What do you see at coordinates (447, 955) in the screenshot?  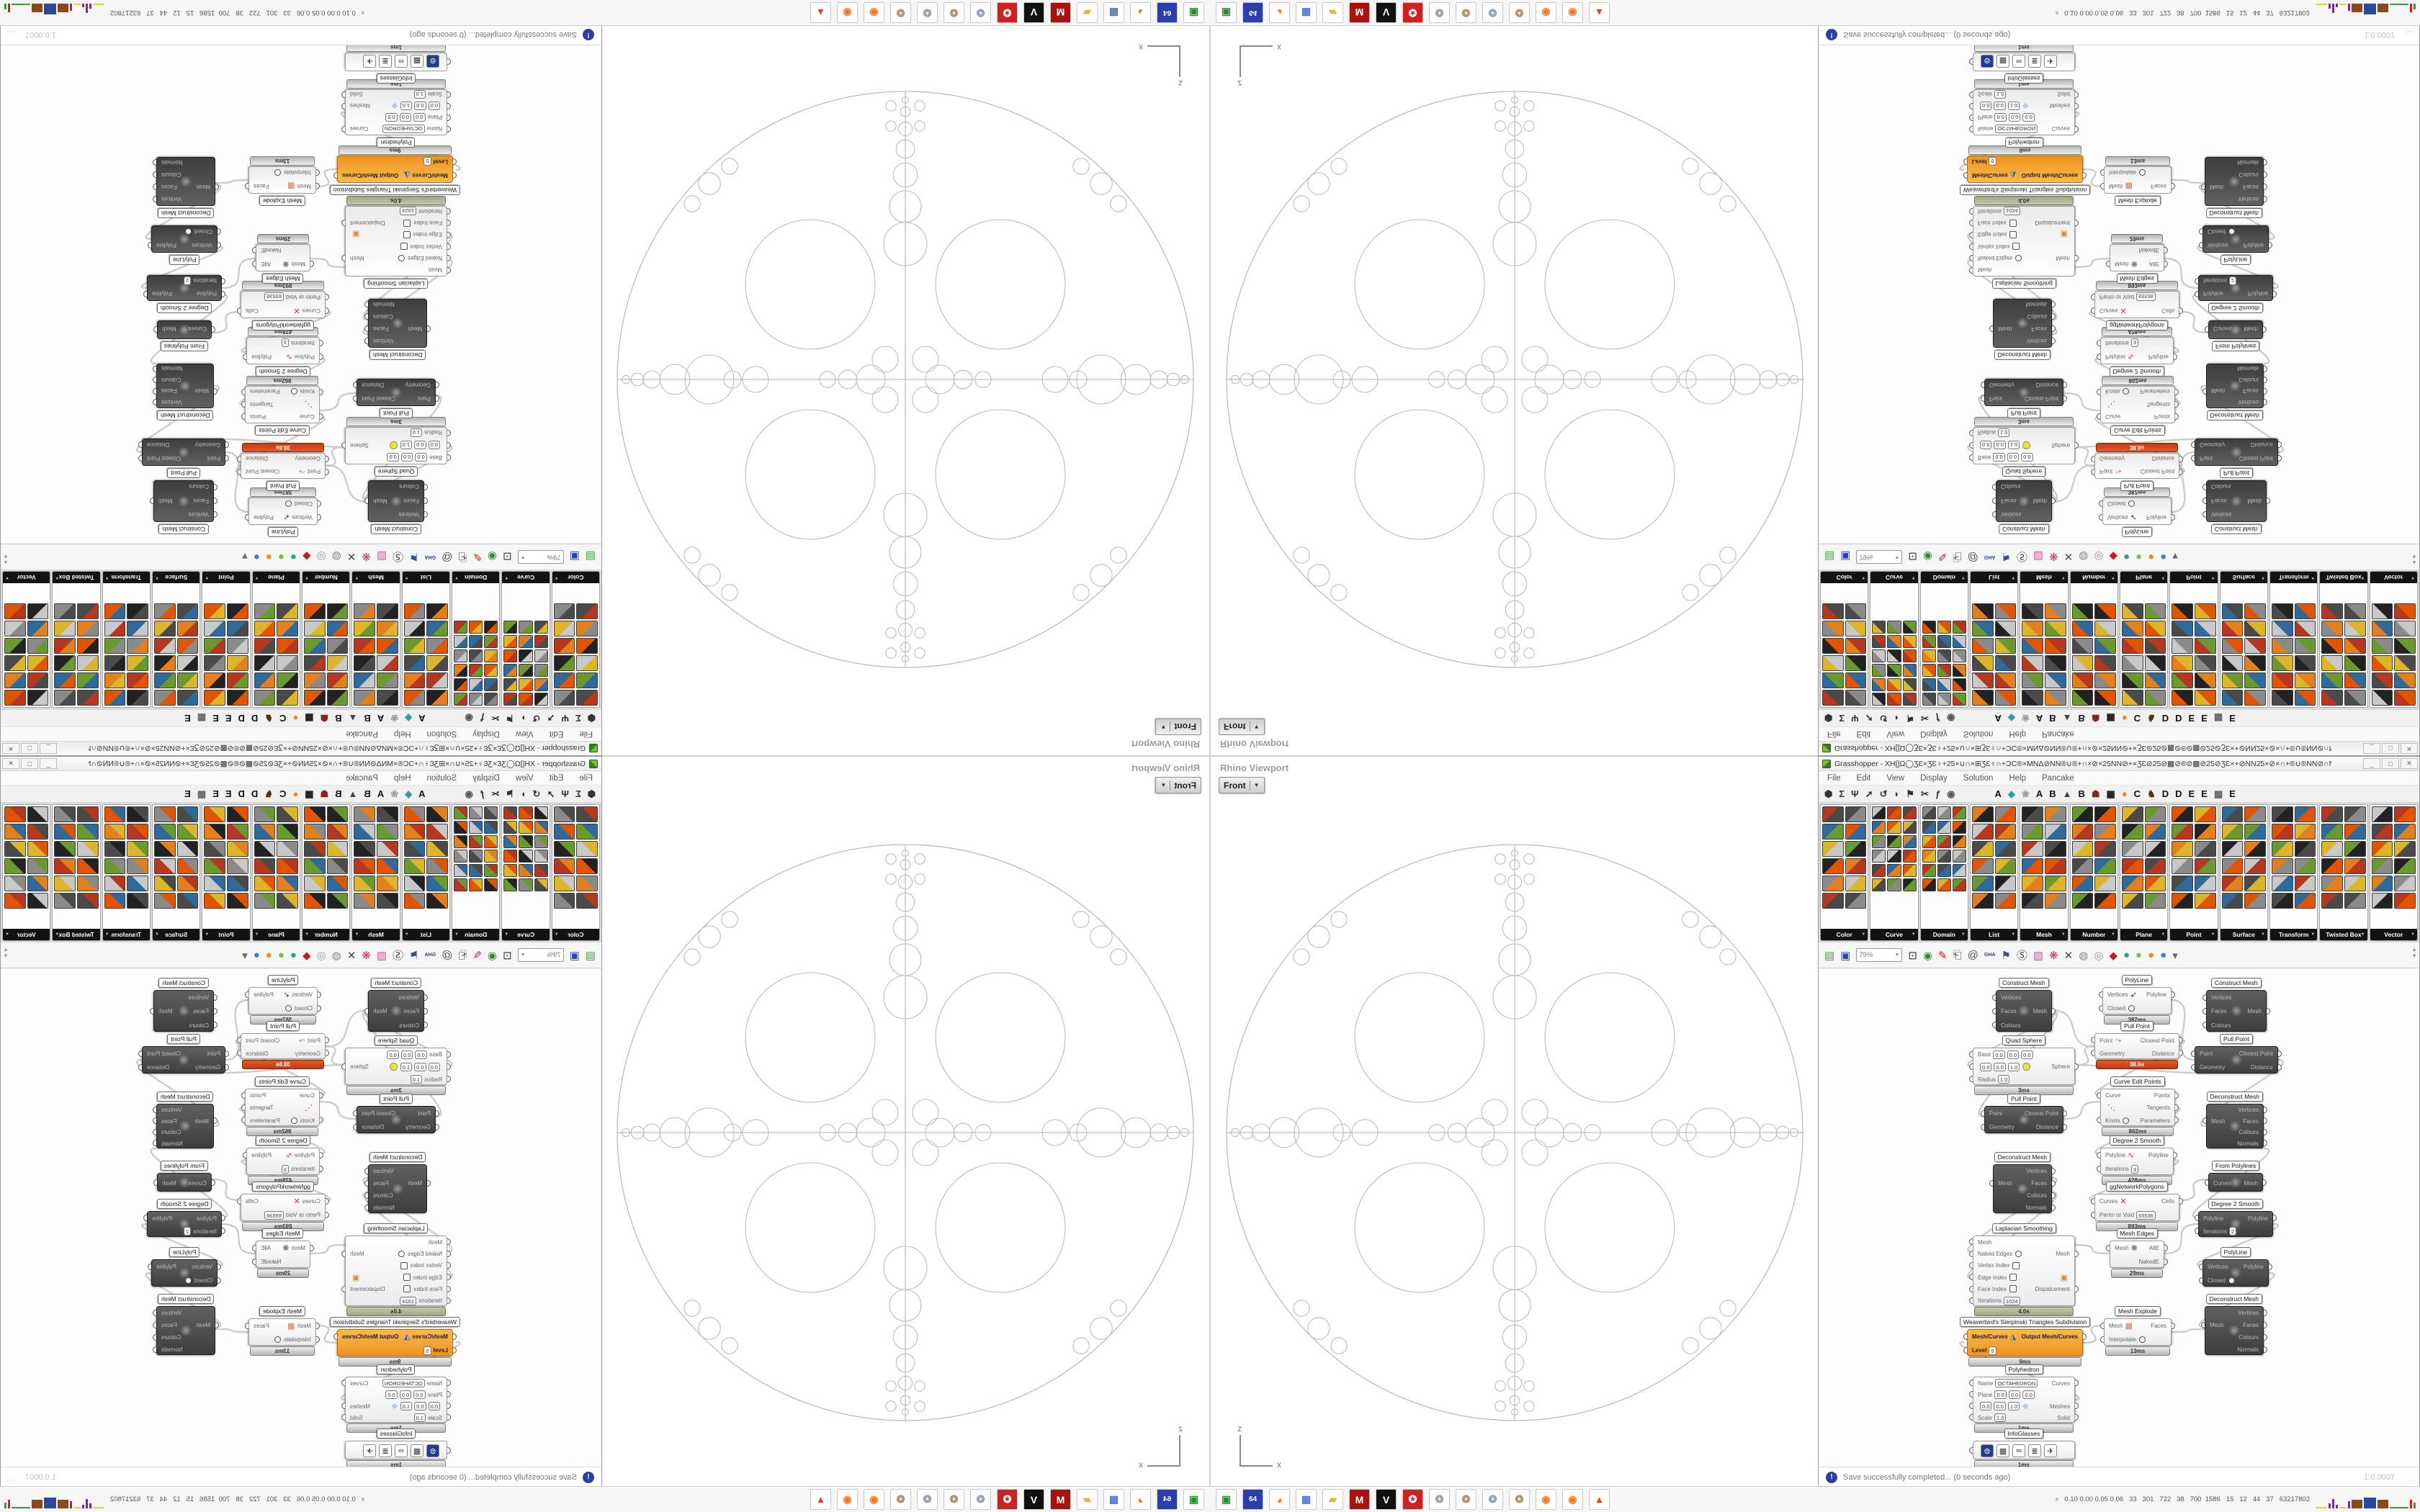 I see `at-icon: @` at bounding box center [447, 955].